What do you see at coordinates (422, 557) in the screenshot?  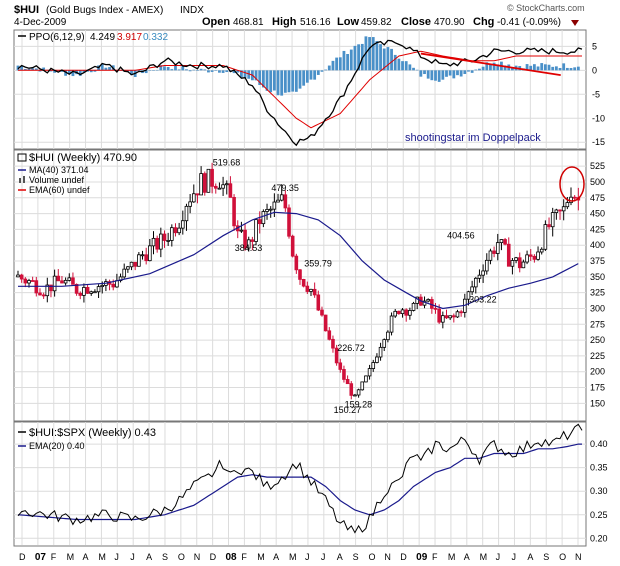 I see `x-tick-label: 09` at bounding box center [422, 557].